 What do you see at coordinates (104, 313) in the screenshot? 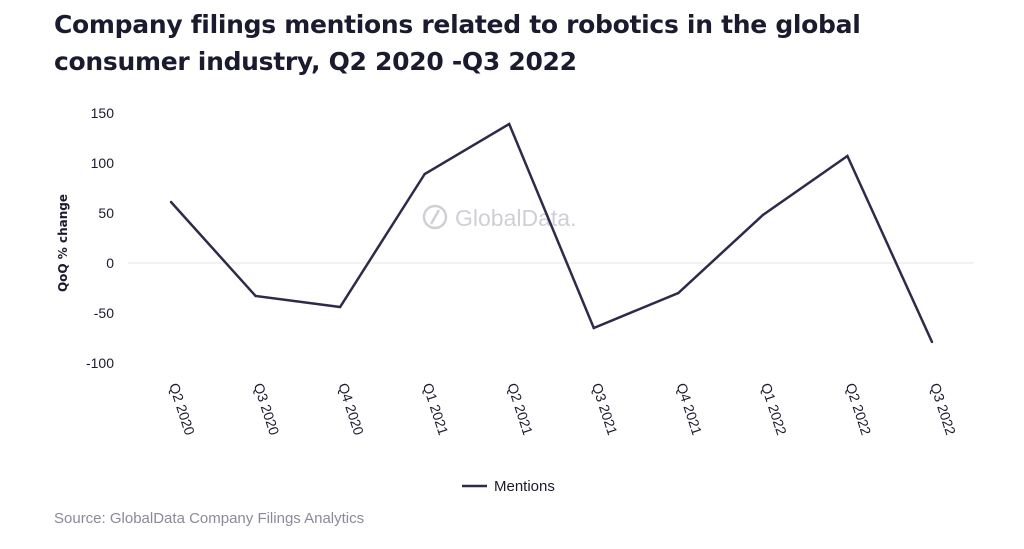
I see `y-tick-label: -50` at bounding box center [104, 313].